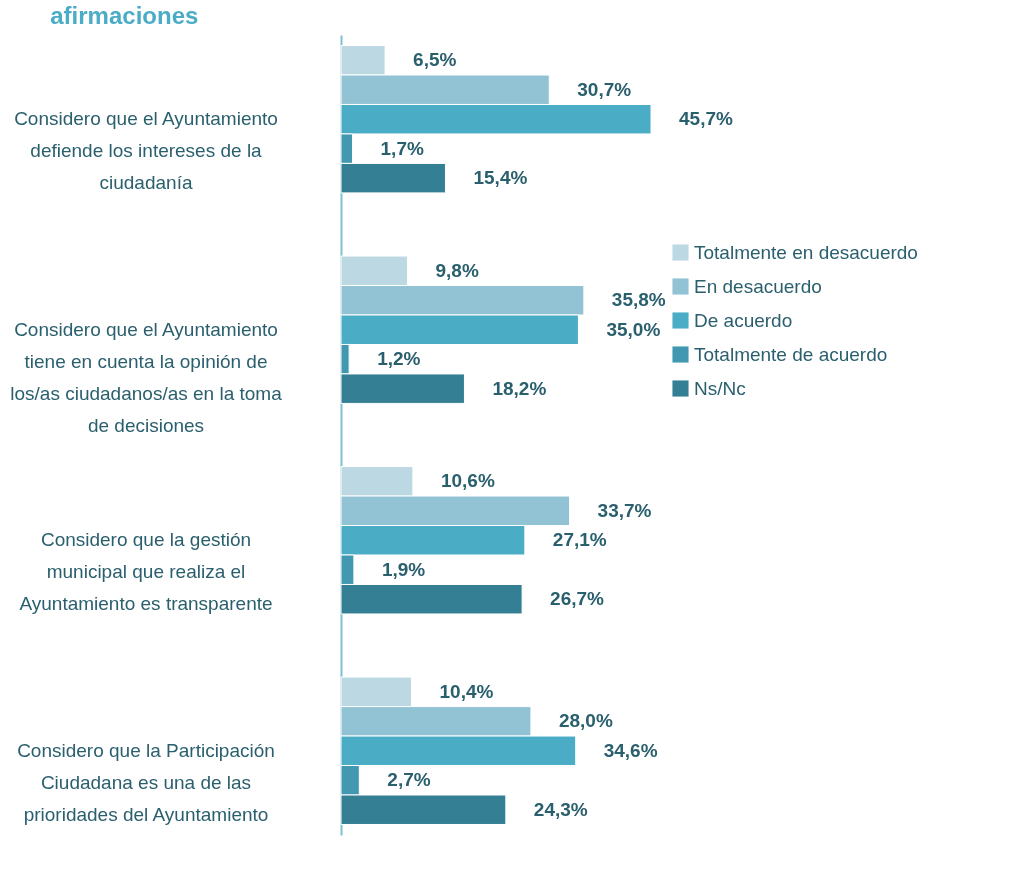  Describe the element at coordinates (124, 15) in the screenshot. I see `text: afirmaciones` at that location.